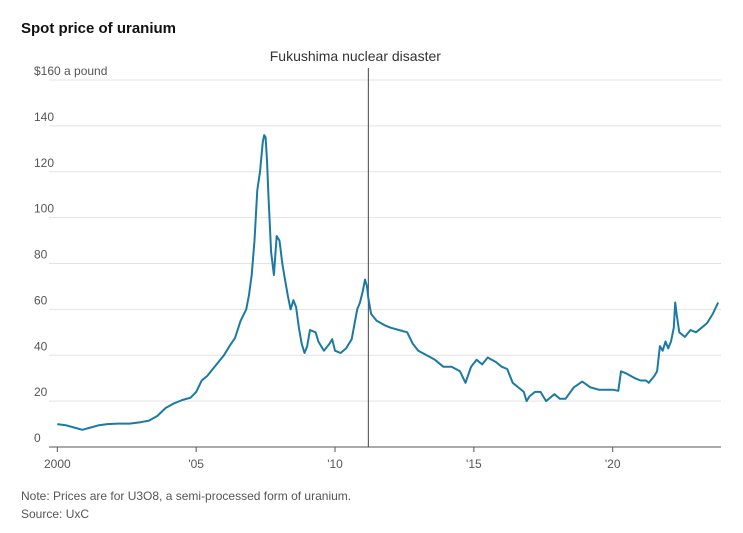 The image size is (743, 533). Describe the element at coordinates (356, 56) in the screenshot. I see `annotation-label: Fukushima nuclear disaster` at that location.